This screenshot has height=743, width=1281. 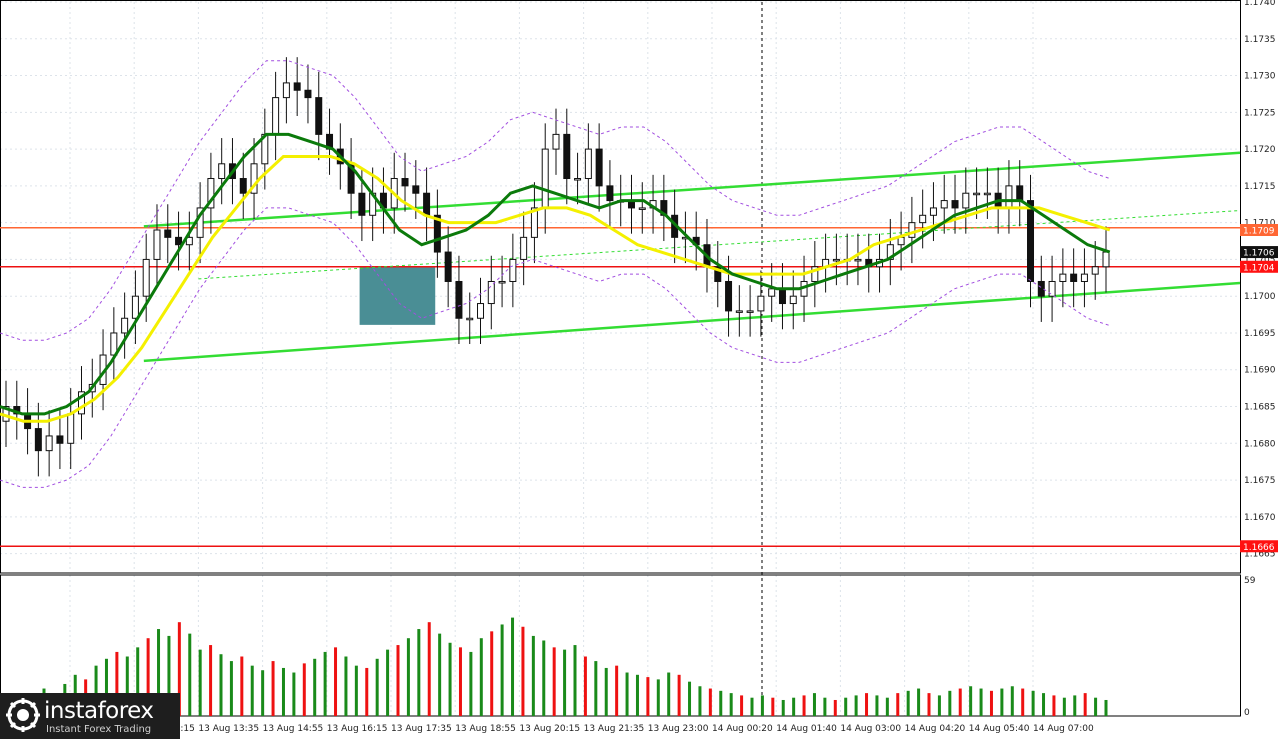 I want to click on time-tick-label: 13 Aug 17:35, so click(x=421, y=729).